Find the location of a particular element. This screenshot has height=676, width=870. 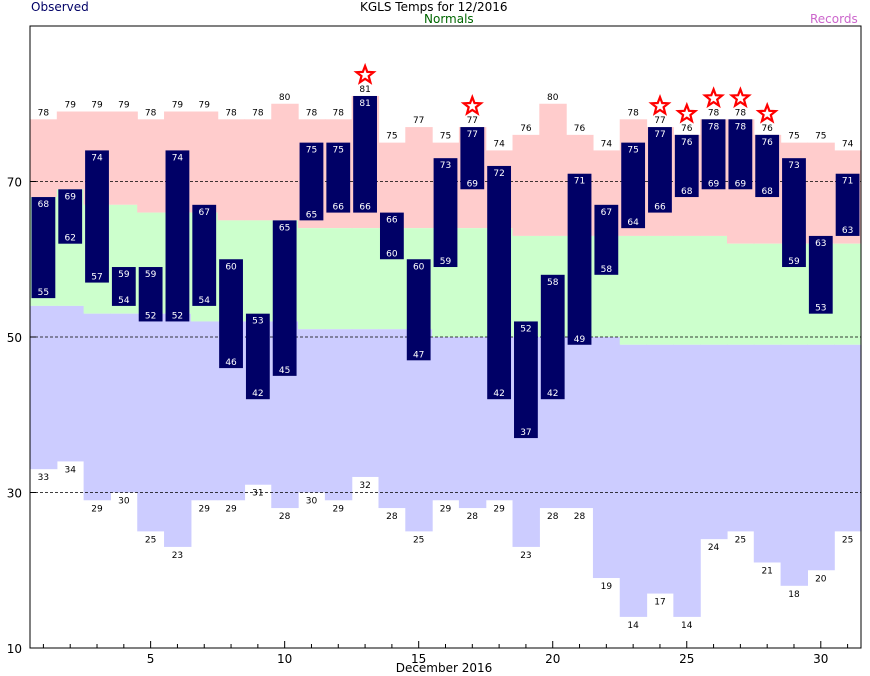

observed-high-label: 58 is located at coordinates (553, 283).